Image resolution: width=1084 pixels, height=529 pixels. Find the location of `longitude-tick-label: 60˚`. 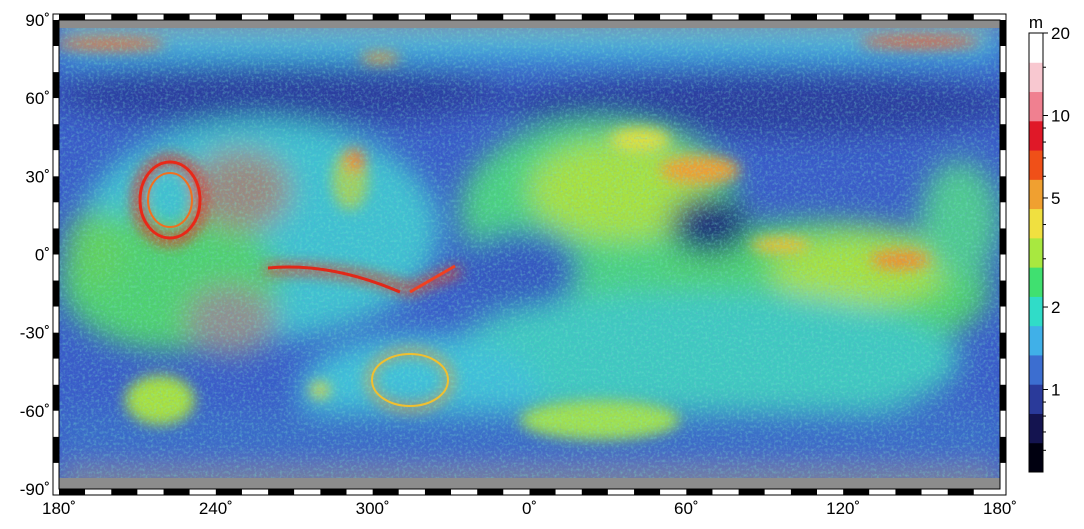

longitude-tick-label: 60˚ is located at coordinates (686, 508).